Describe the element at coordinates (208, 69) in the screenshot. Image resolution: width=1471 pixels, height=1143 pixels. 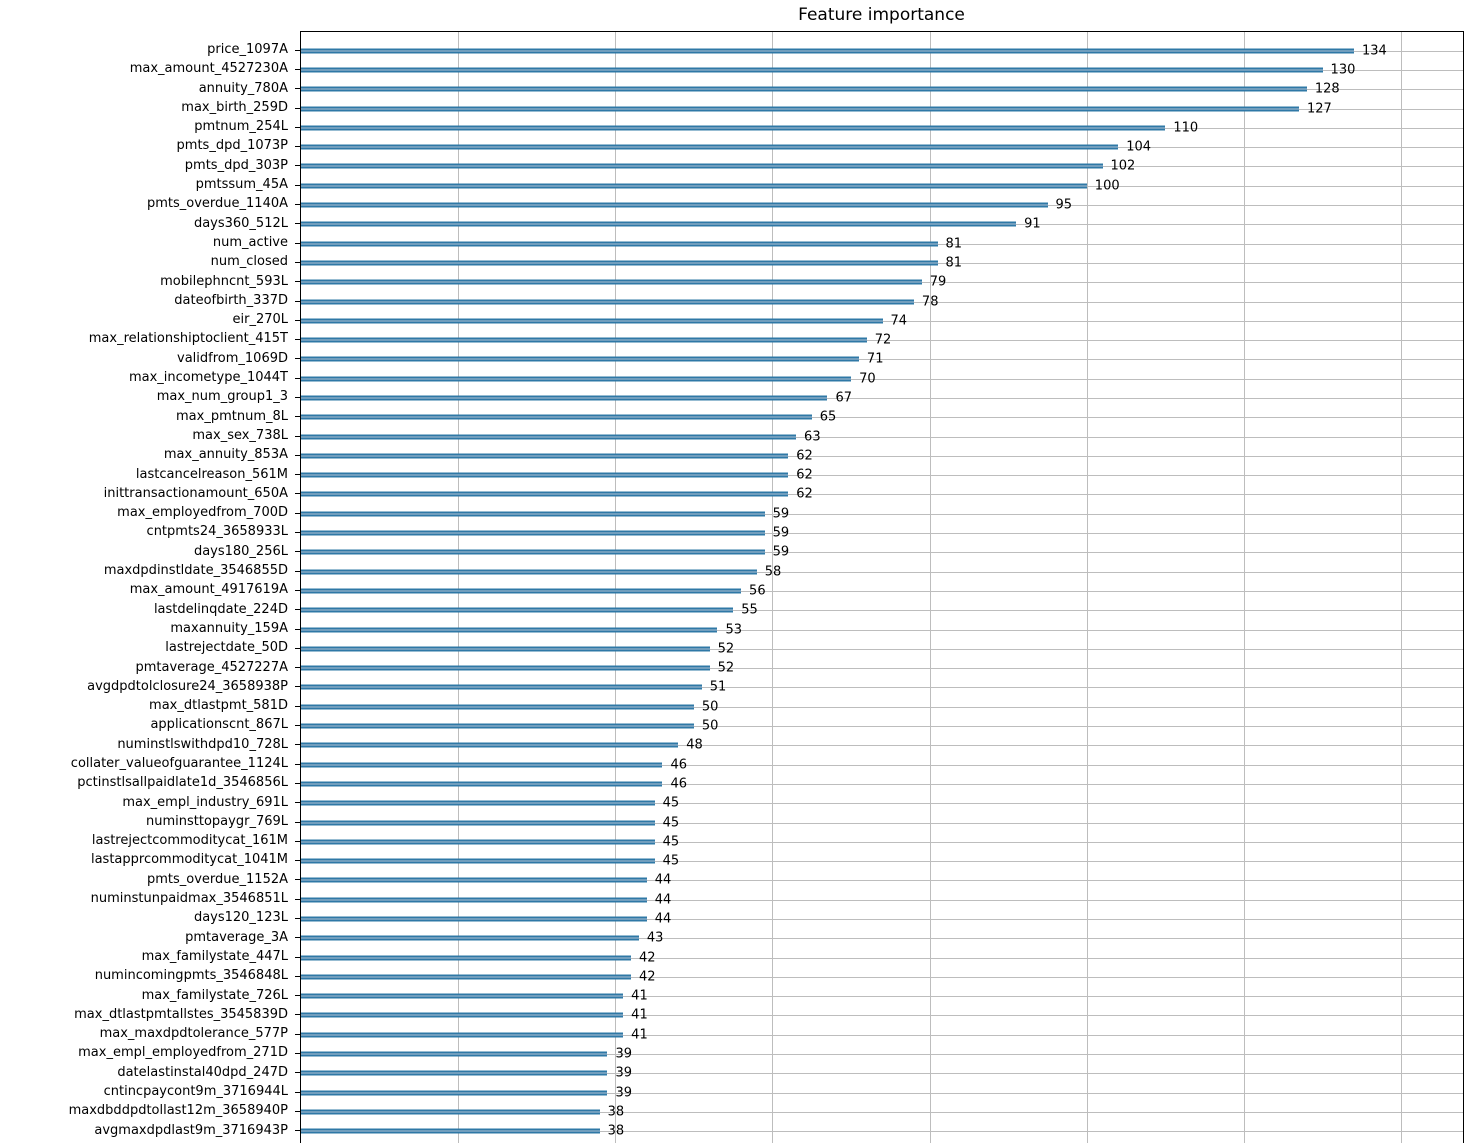
I see `y-tick-label: max_amount_4527230A` at that location.